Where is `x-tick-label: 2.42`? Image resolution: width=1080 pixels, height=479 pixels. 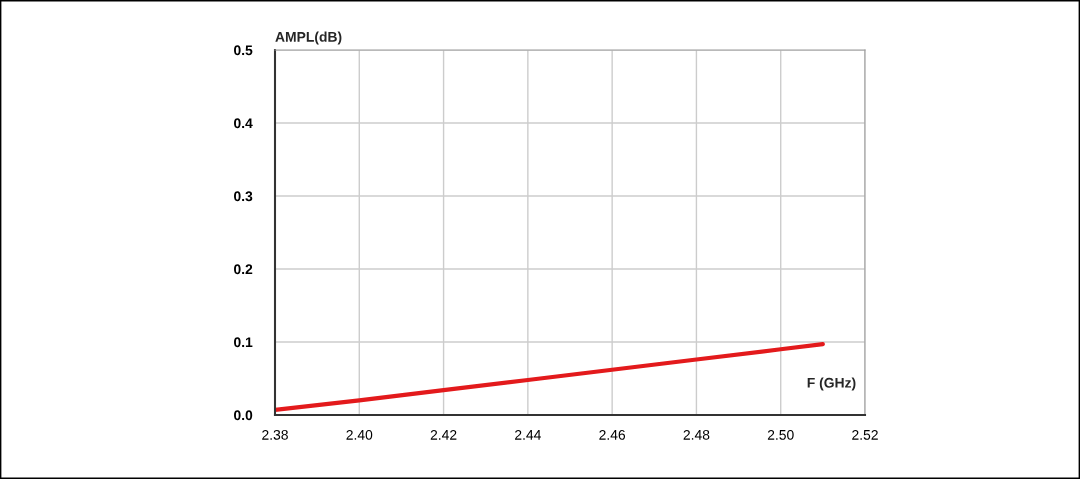
x-tick-label: 2.42 is located at coordinates (443, 434).